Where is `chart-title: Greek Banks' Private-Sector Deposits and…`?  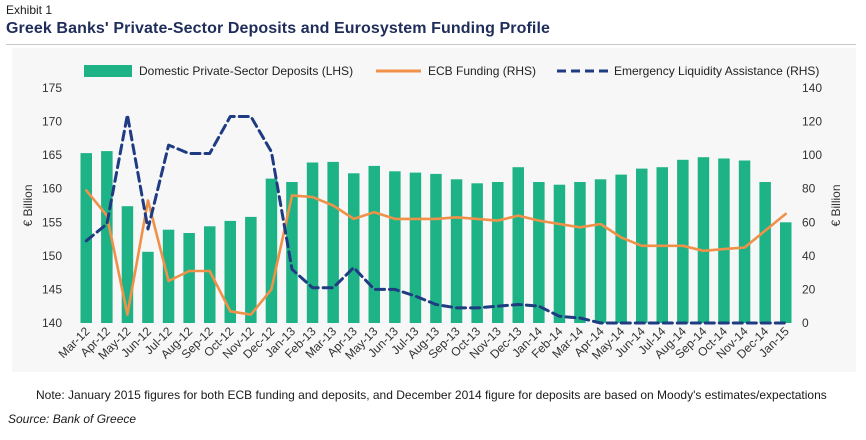 chart-title: Greek Banks' Private-Sector Deposits and… is located at coordinates (278, 28).